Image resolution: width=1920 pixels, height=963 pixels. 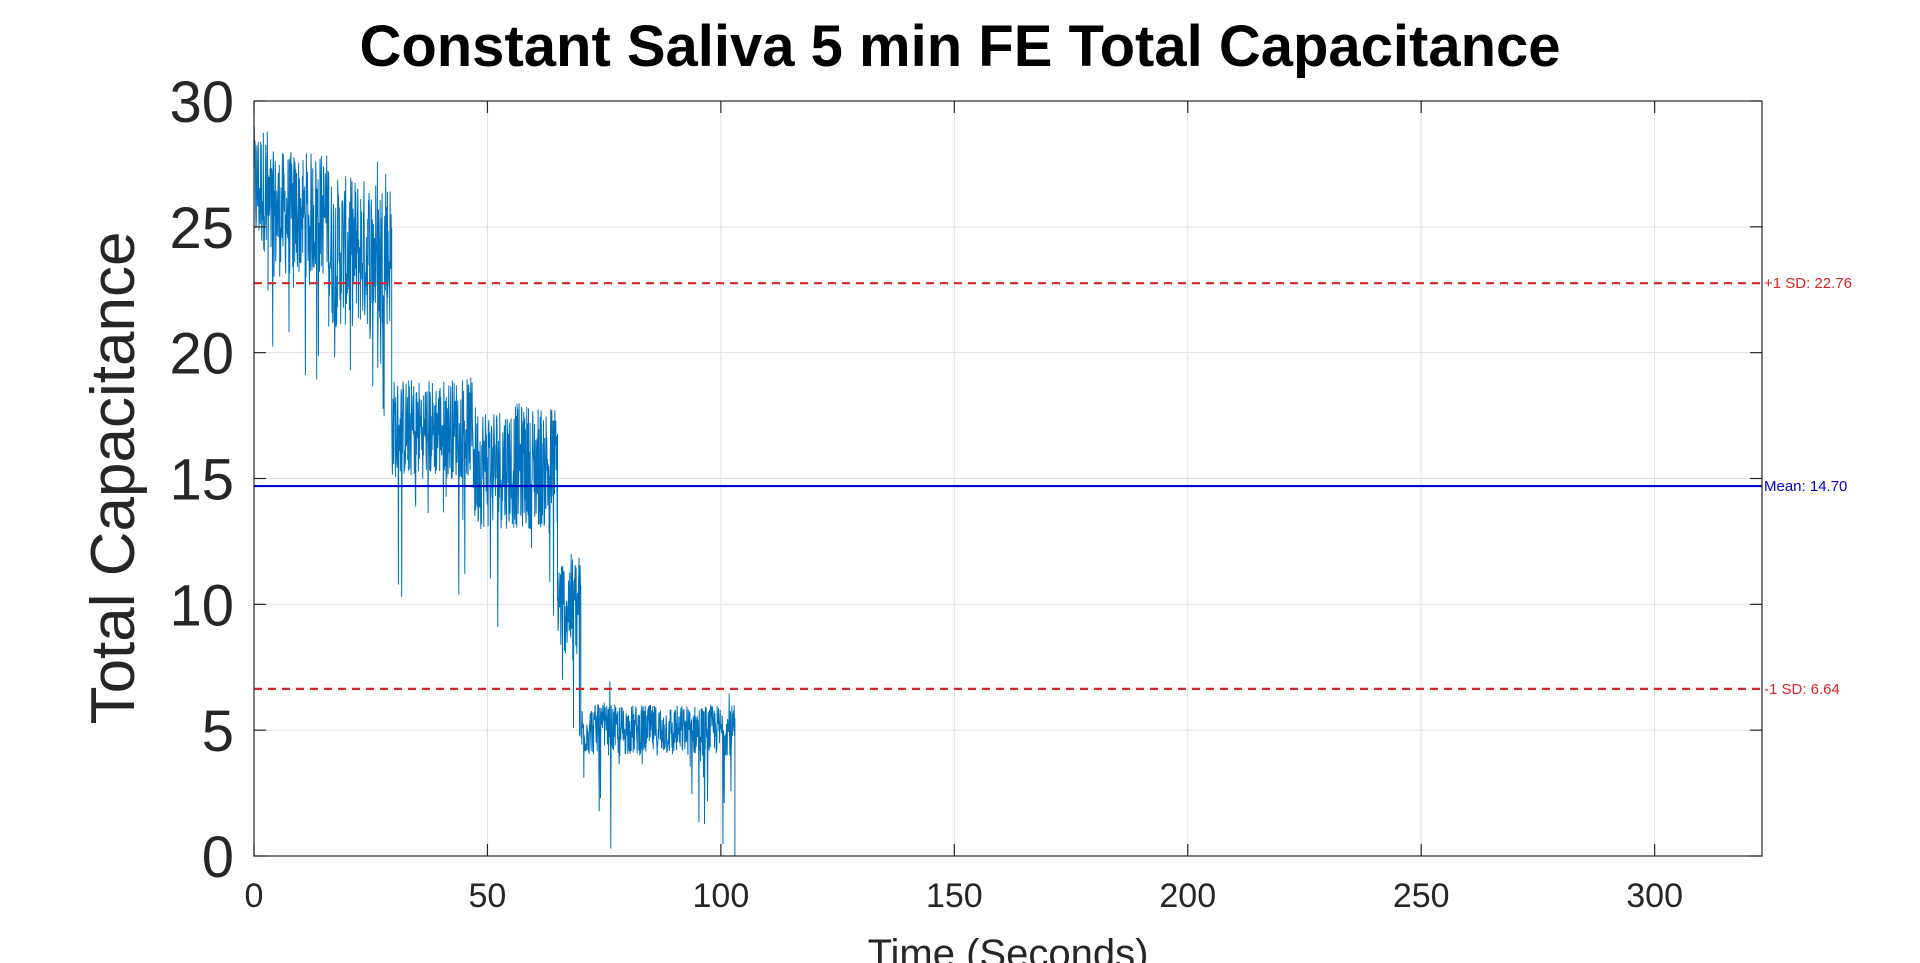 I want to click on y-axis-label: Total Capacitance, so click(x=113, y=478).